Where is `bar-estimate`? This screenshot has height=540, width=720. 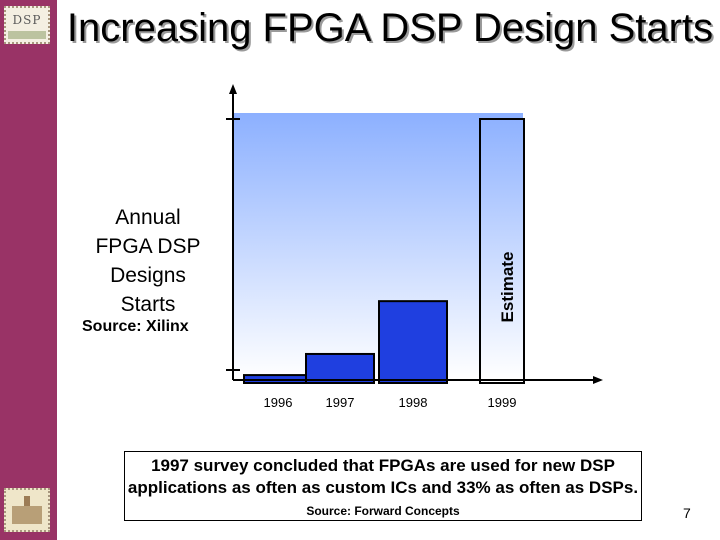 bar-estimate is located at coordinates (502, 251).